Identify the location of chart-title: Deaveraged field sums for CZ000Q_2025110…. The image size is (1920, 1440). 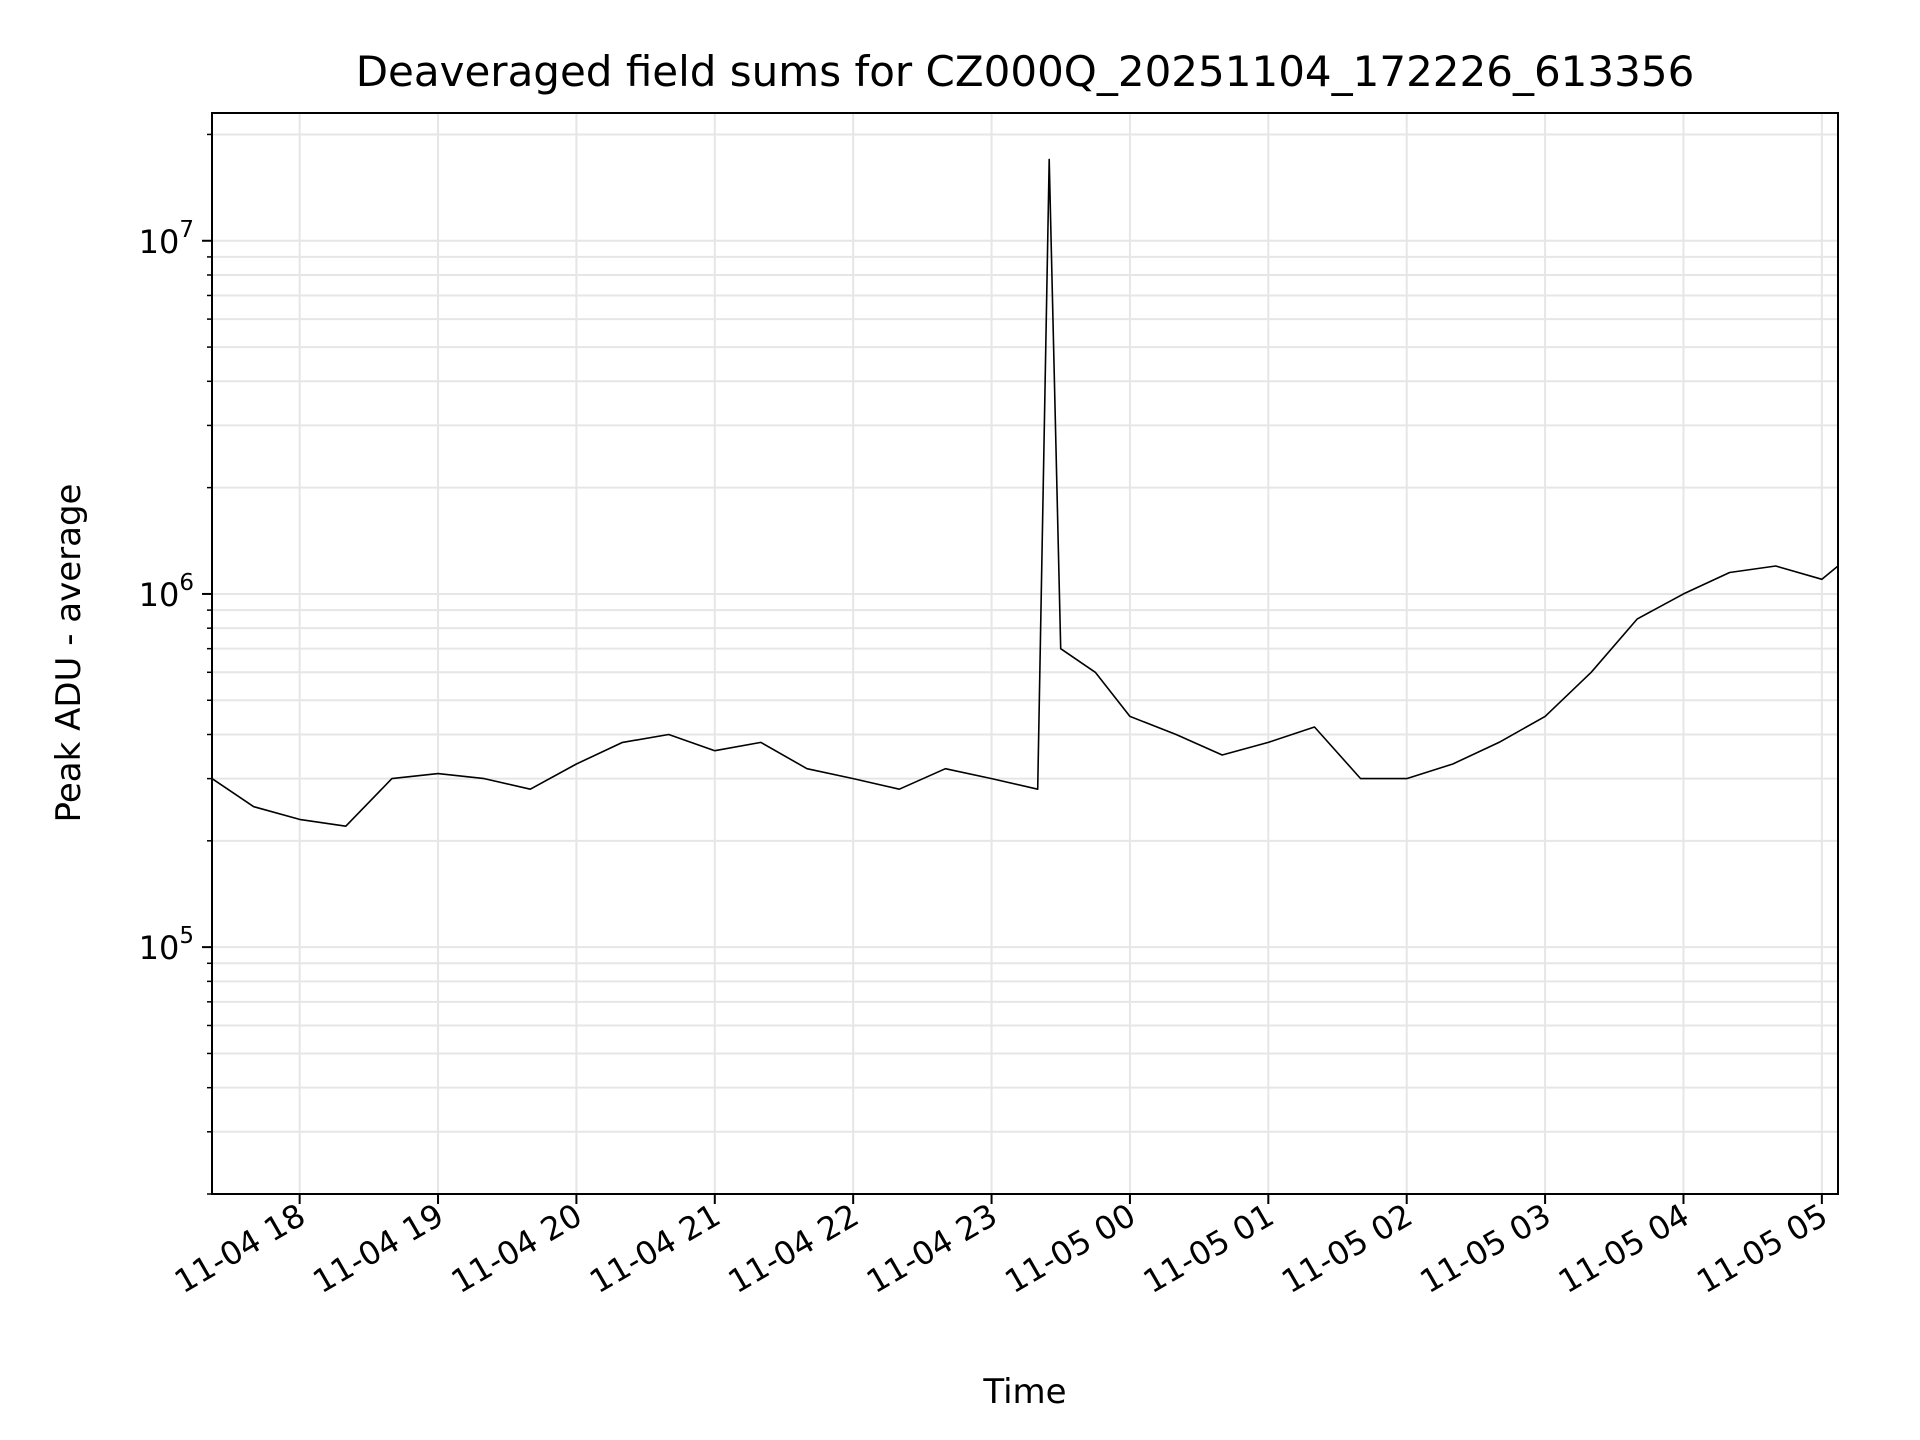
(1025, 71).